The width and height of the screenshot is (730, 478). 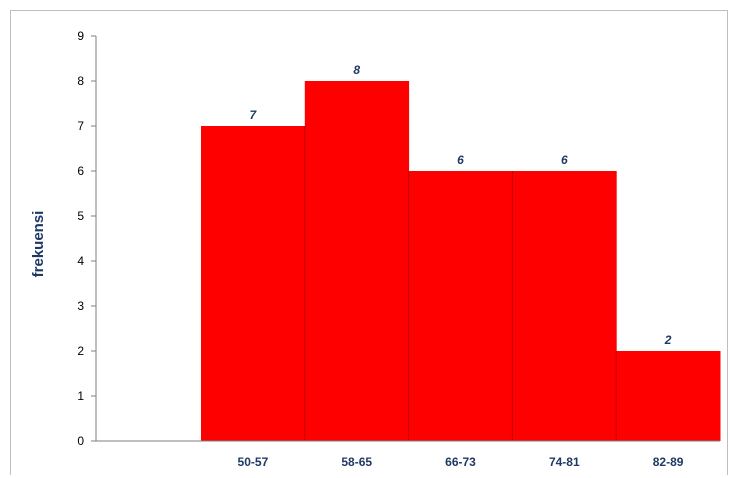 I want to click on y-axis-title: frekuensi, so click(x=38, y=244).